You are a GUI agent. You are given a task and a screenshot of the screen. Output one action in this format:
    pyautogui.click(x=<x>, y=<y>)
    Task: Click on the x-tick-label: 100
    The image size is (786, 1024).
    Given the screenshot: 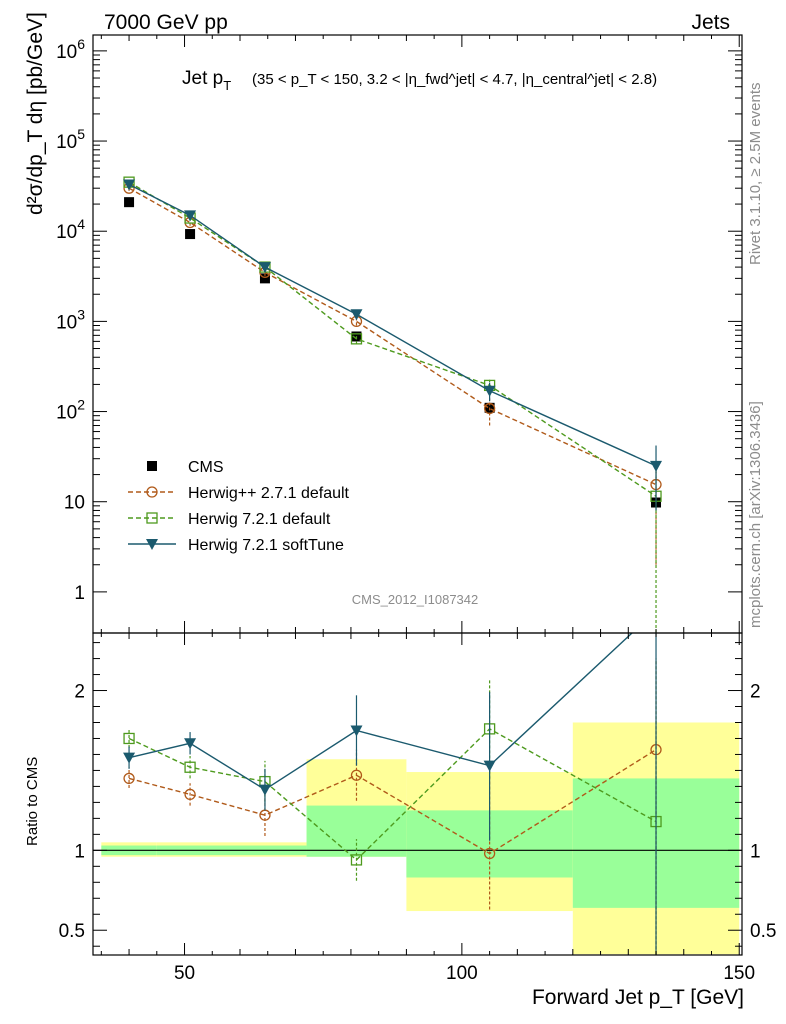 What is the action you would take?
    pyautogui.click(x=462, y=973)
    